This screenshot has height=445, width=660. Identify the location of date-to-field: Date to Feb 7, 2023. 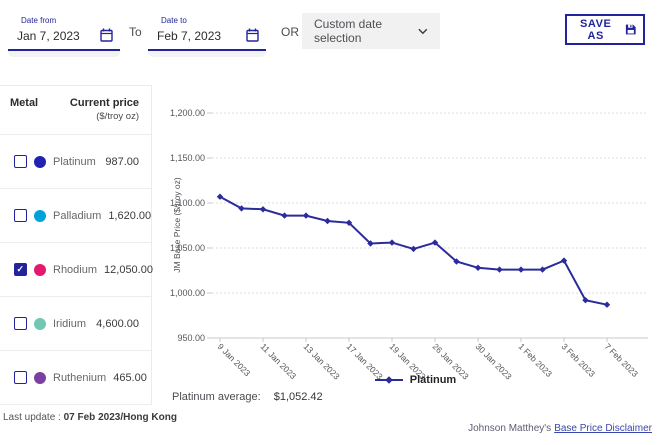
(207, 34).